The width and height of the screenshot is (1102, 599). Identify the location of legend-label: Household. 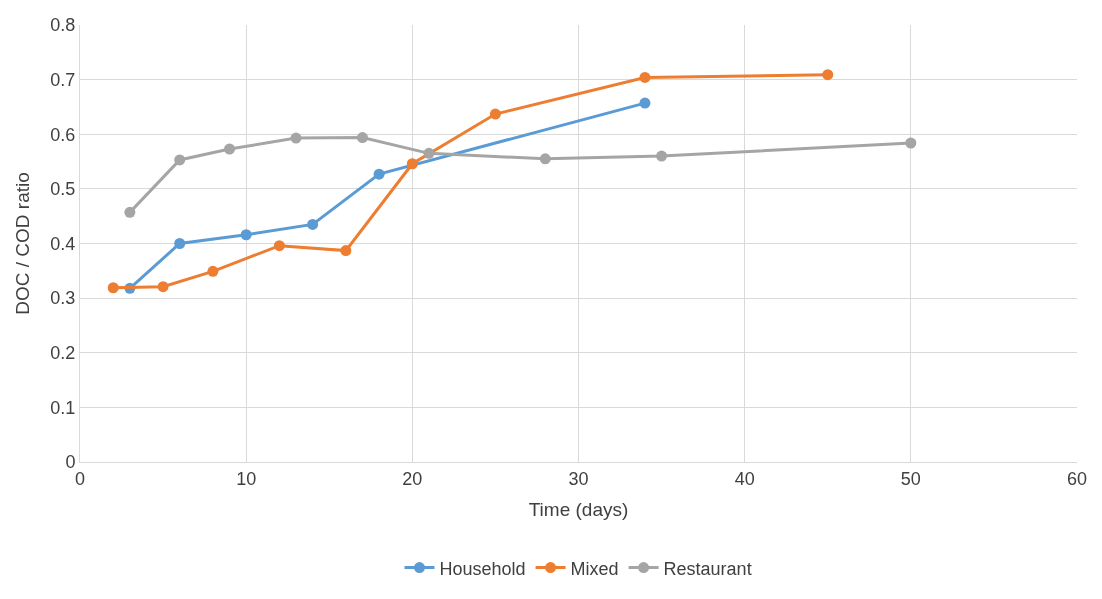
(482, 568).